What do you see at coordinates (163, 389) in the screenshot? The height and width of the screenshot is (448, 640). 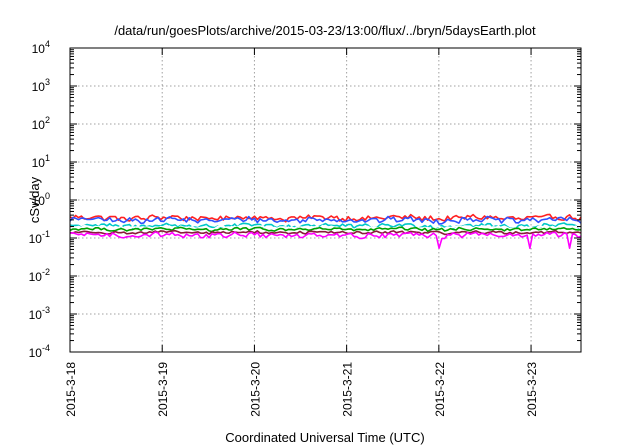 I see `x-tick-label: 2015-3-19` at bounding box center [163, 389].